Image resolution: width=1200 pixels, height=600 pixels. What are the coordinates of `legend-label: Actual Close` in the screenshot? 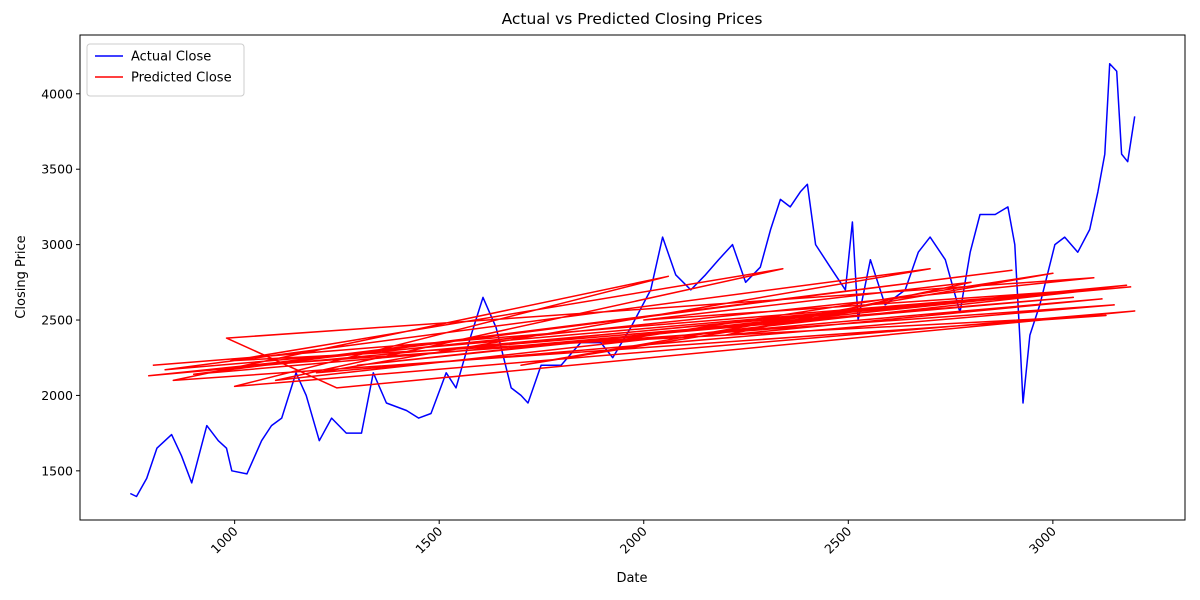 It's located at (171, 57).